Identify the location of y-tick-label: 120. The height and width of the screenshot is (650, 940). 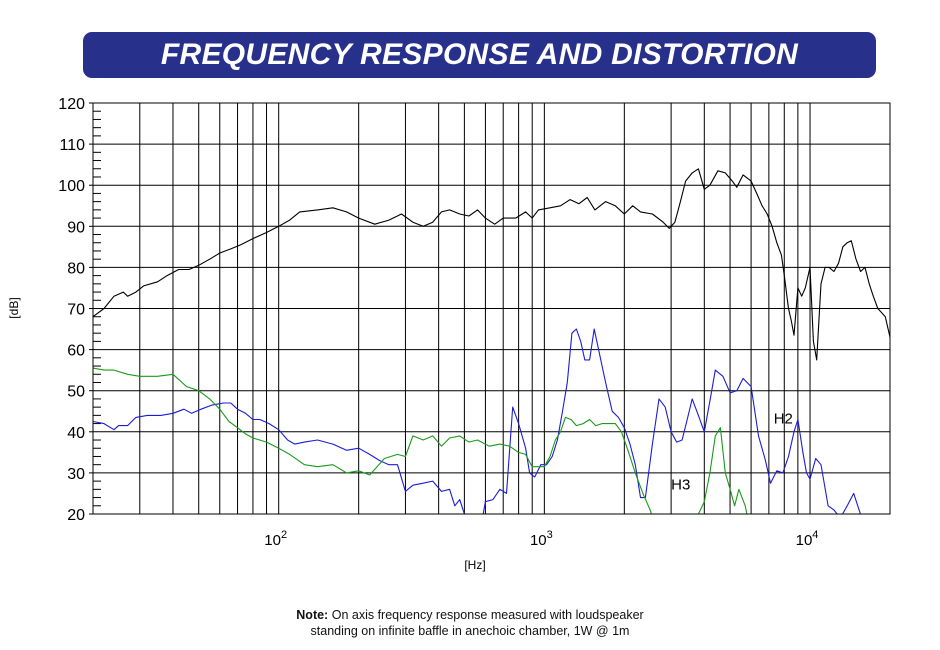
(71, 104).